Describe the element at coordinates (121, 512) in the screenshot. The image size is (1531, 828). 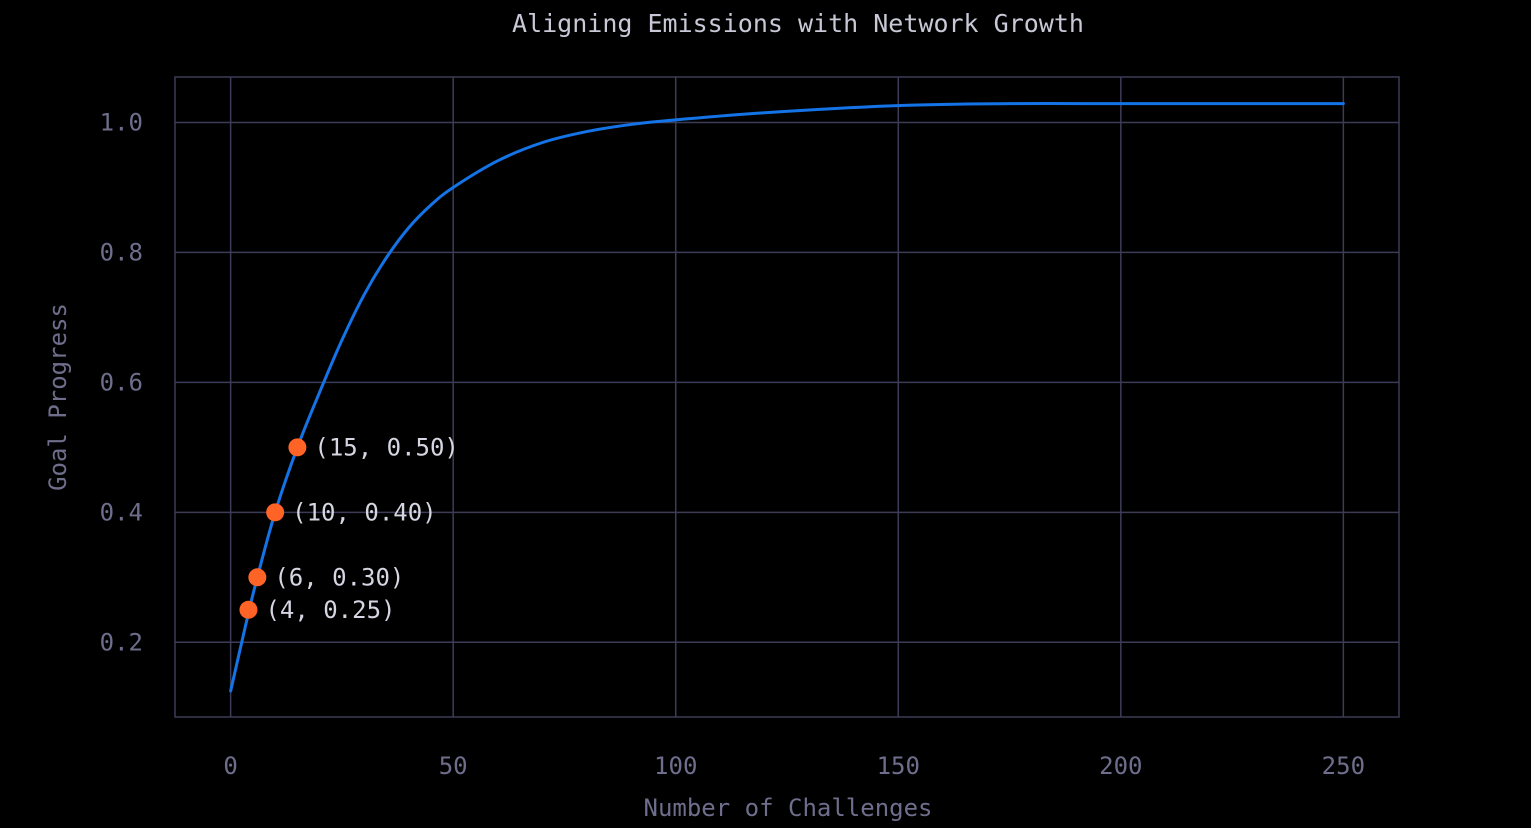
I see `y-tick-label: 0.4` at that location.